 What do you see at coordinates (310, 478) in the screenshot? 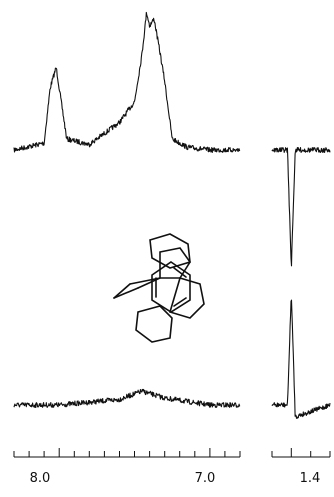
I see `tick-label-1-4: 1.4` at bounding box center [310, 478].